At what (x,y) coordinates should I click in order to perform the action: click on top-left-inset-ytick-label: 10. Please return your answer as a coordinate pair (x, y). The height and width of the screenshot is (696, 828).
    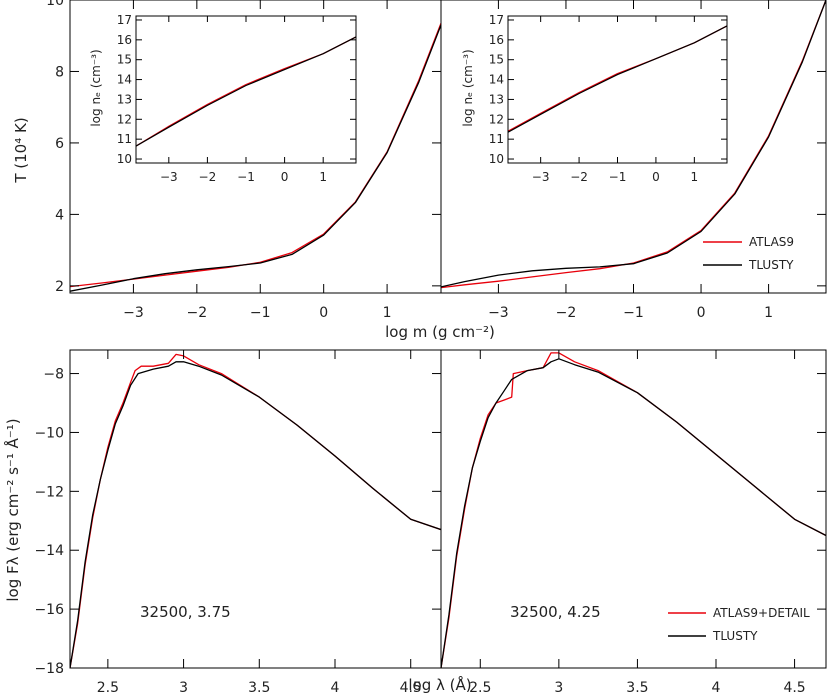
    Looking at the image, I should click on (124, 159).